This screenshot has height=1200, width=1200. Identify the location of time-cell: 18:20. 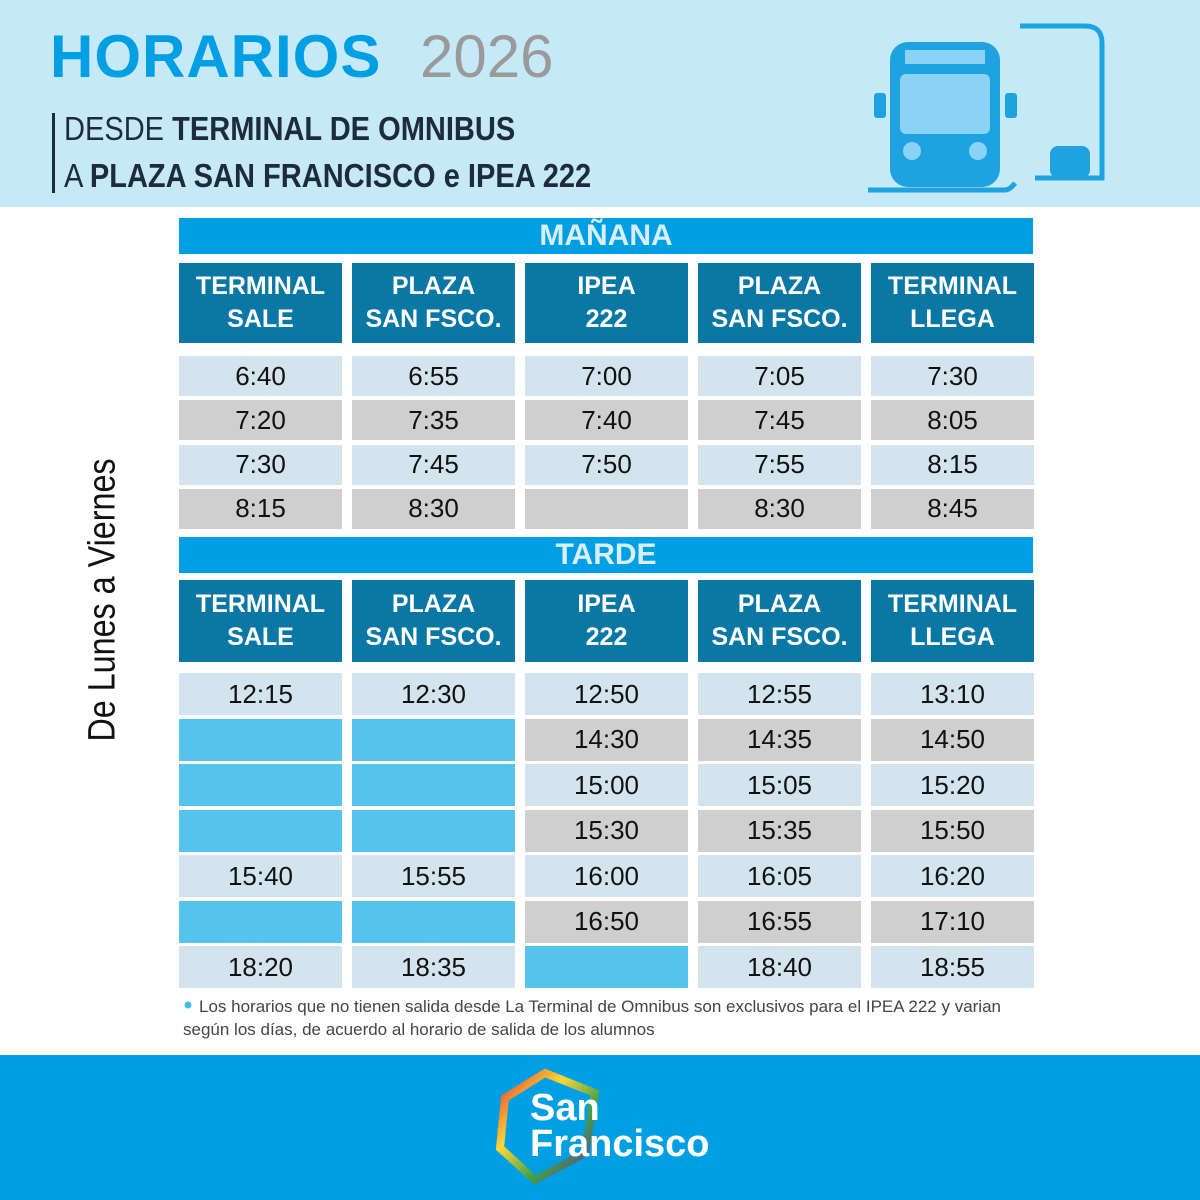
(260, 967).